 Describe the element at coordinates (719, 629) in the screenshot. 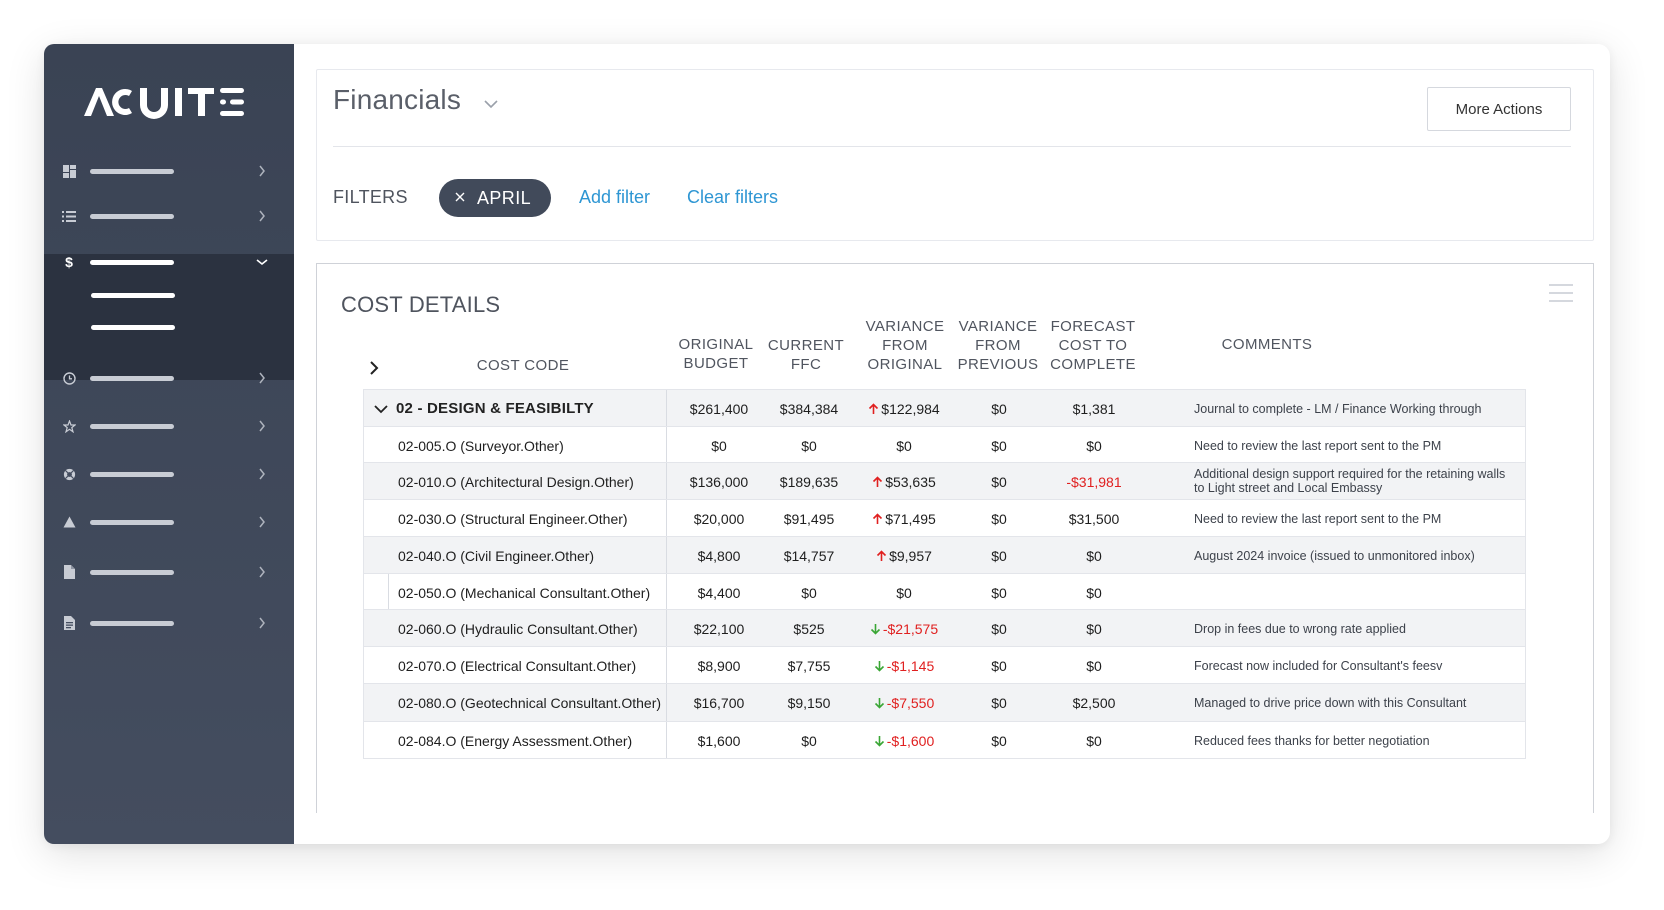

I see `original-budget-cell: $22,100` at that location.